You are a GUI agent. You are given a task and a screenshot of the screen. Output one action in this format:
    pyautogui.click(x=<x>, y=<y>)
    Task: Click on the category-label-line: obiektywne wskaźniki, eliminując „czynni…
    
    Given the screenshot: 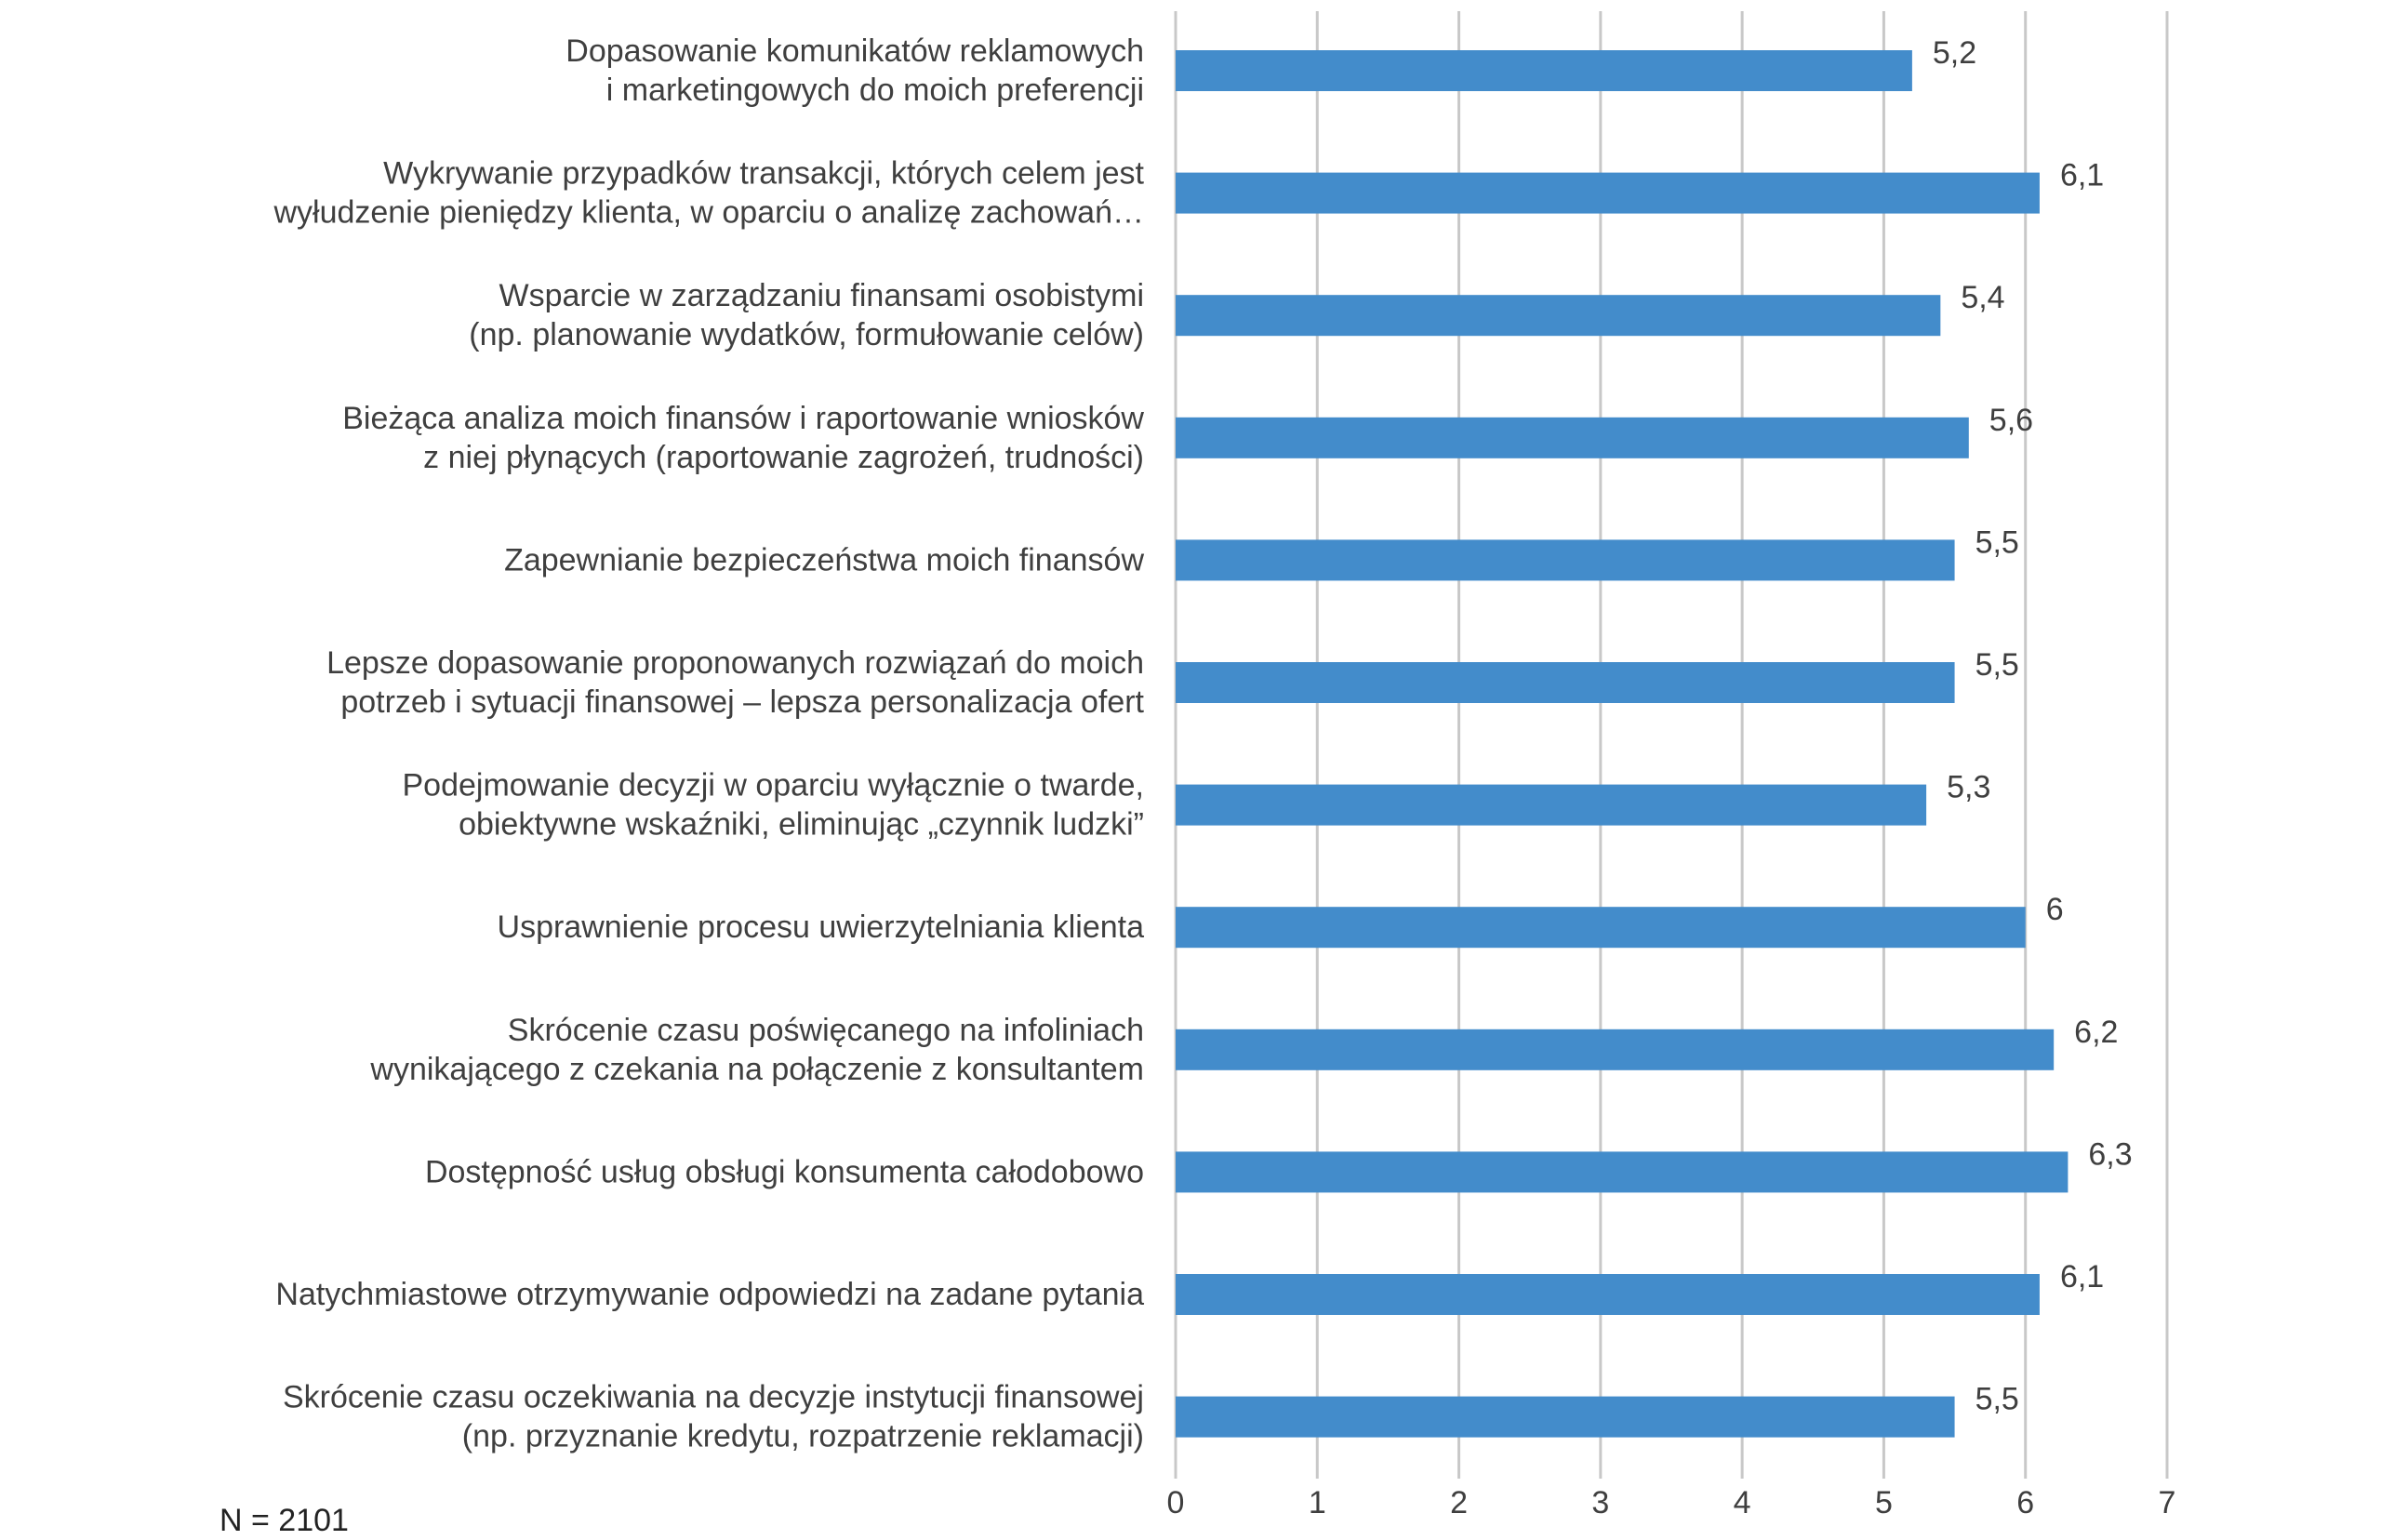 What is the action you would take?
    pyautogui.click(x=801, y=825)
    